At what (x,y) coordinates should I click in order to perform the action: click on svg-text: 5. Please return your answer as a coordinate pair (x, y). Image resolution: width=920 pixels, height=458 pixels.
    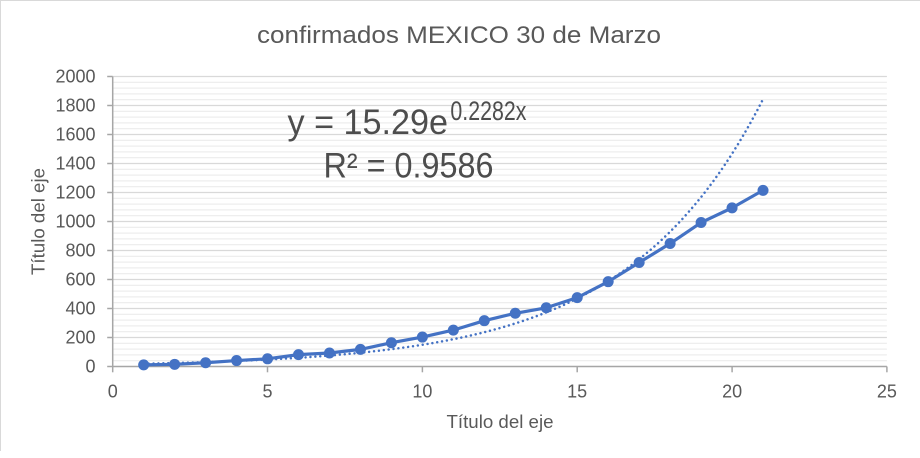
    Looking at the image, I should click on (267, 392).